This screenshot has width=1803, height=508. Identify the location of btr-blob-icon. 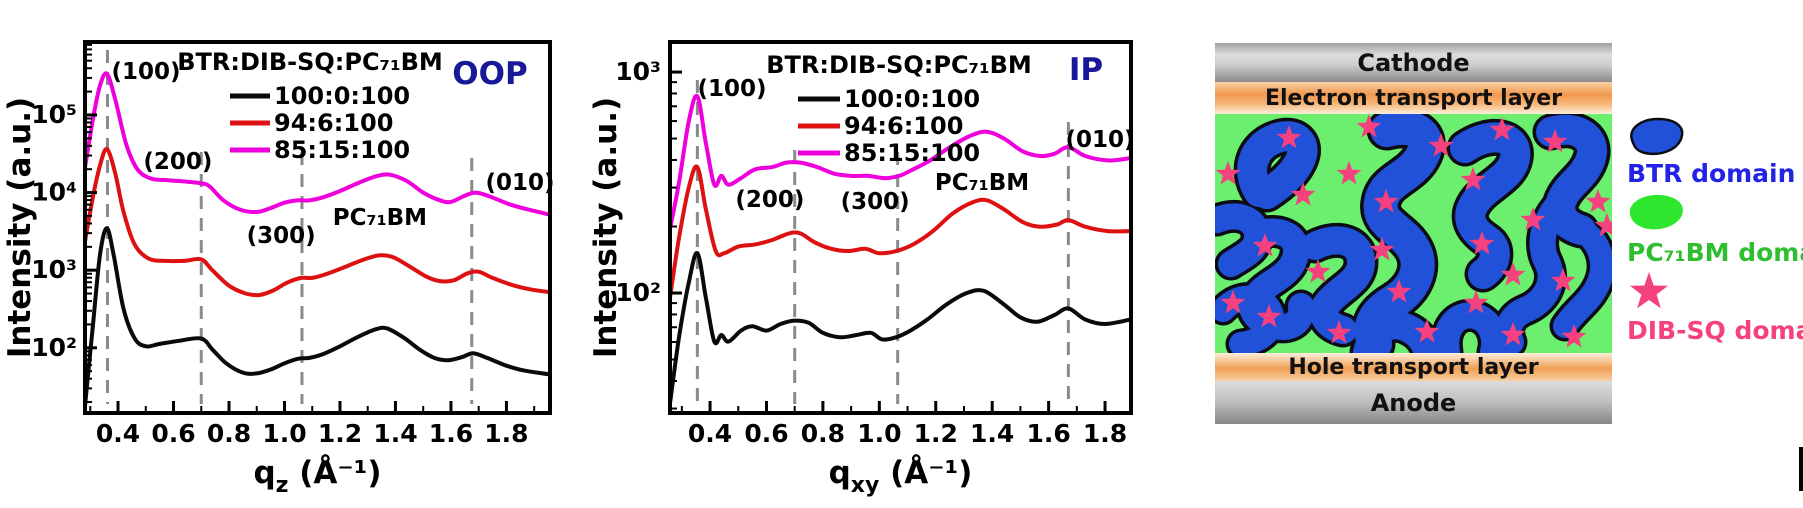
(1657, 136).